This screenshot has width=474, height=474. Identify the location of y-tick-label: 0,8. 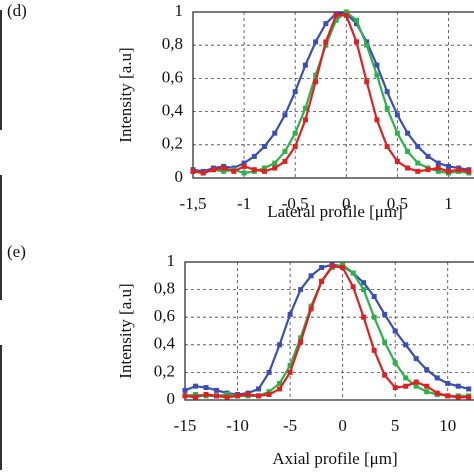
(172, 43).